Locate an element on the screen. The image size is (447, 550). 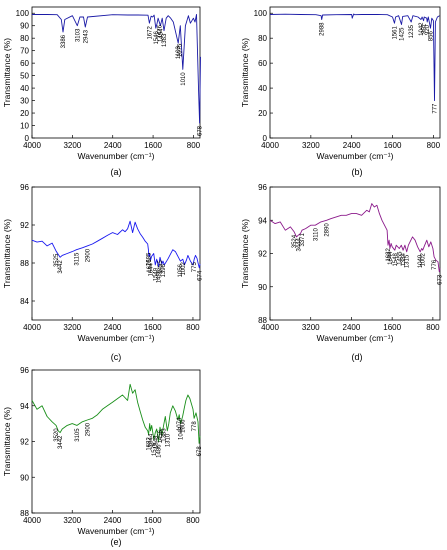
peak-label: 1010 is located at coordinates (184, 79).